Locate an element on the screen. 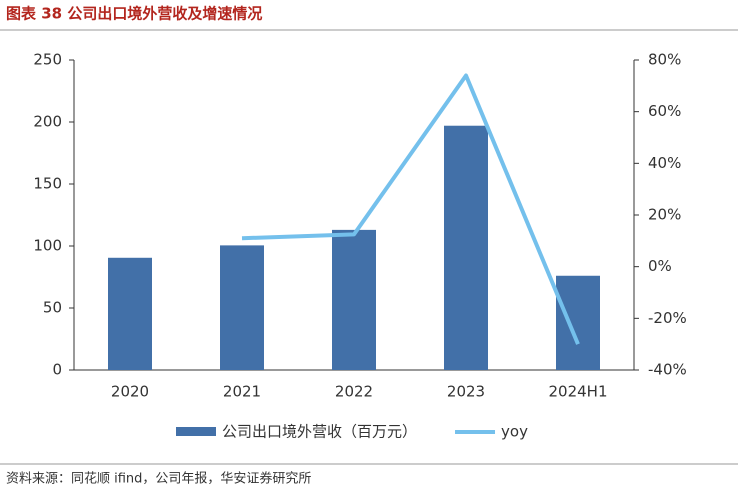 The width and height of the screenshot is (738, 495). x-tick-label: 2022 is located at coordinates (354, 392).